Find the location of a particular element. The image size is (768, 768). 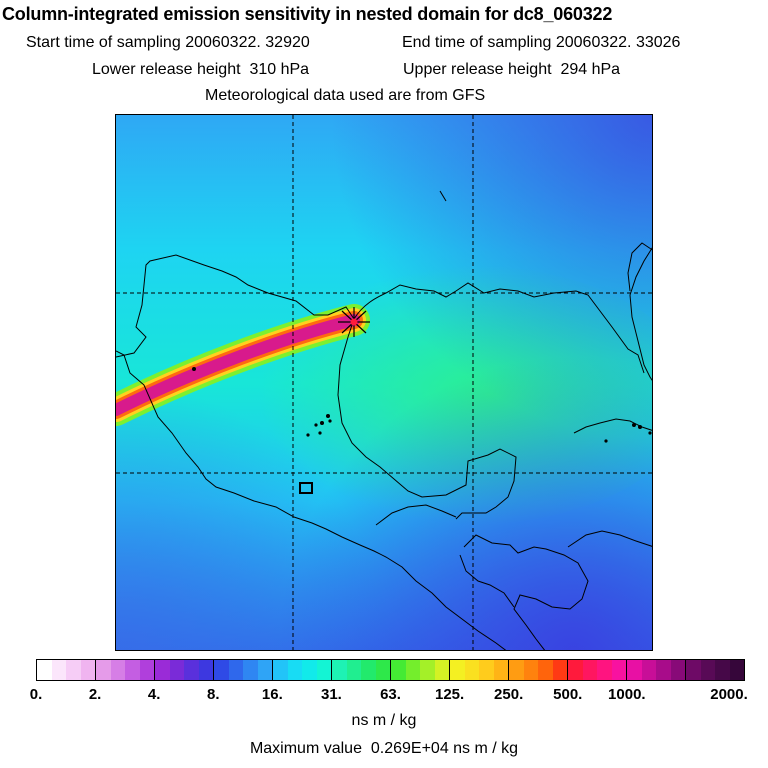

colorbar is located at coordinates (390, 670).